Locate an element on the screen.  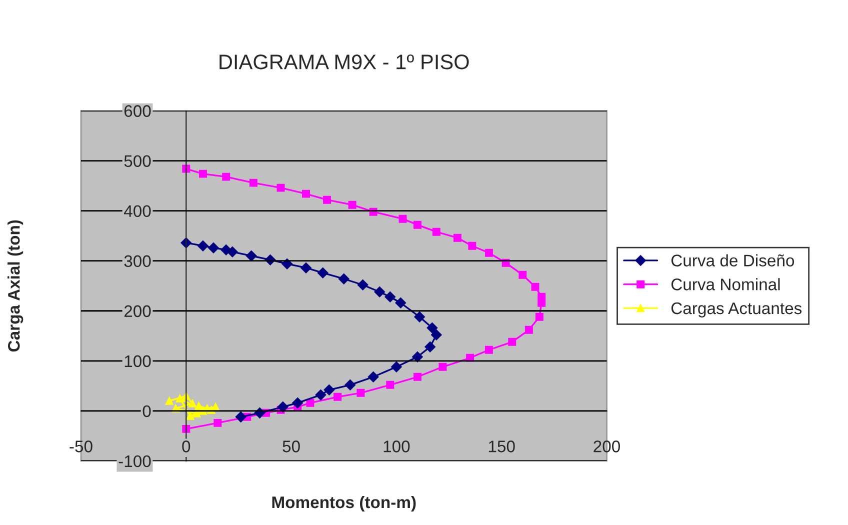
y-tick-label: 500 is located at coordinates (137, 161).